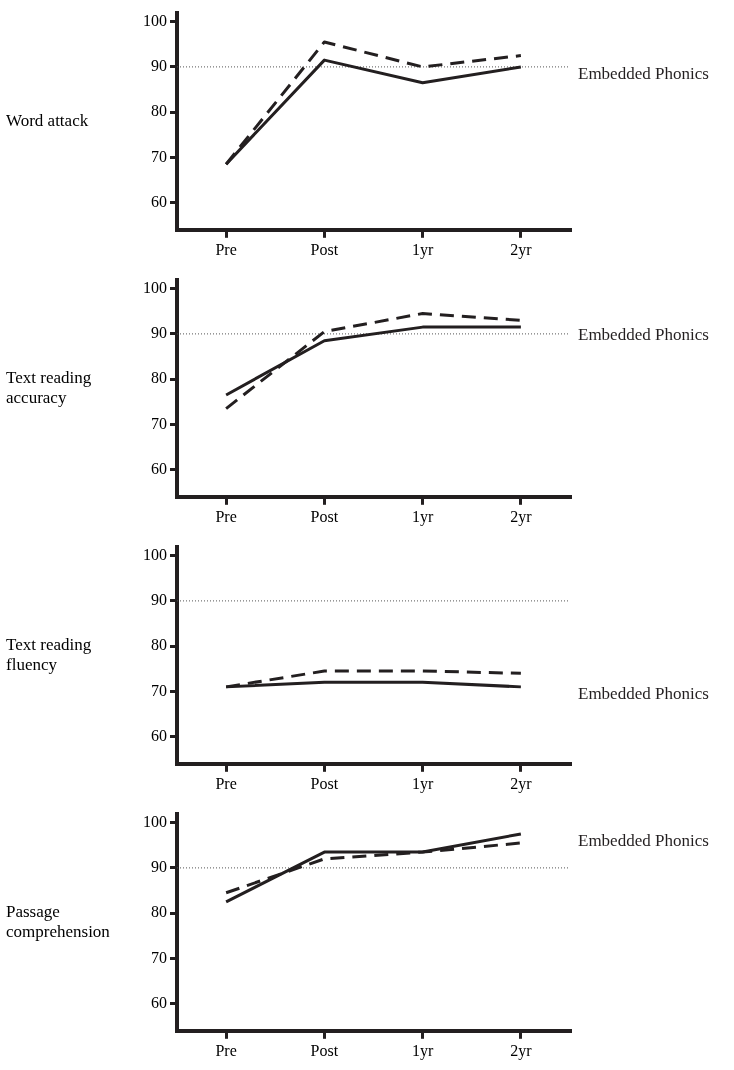 The height and width of the screenshot is (1070, 734). What do you see at coordinates (49, 387) in the screenshot?
I see `y-axis-title: Text reading accuracy` at bounding box center [49, 387].